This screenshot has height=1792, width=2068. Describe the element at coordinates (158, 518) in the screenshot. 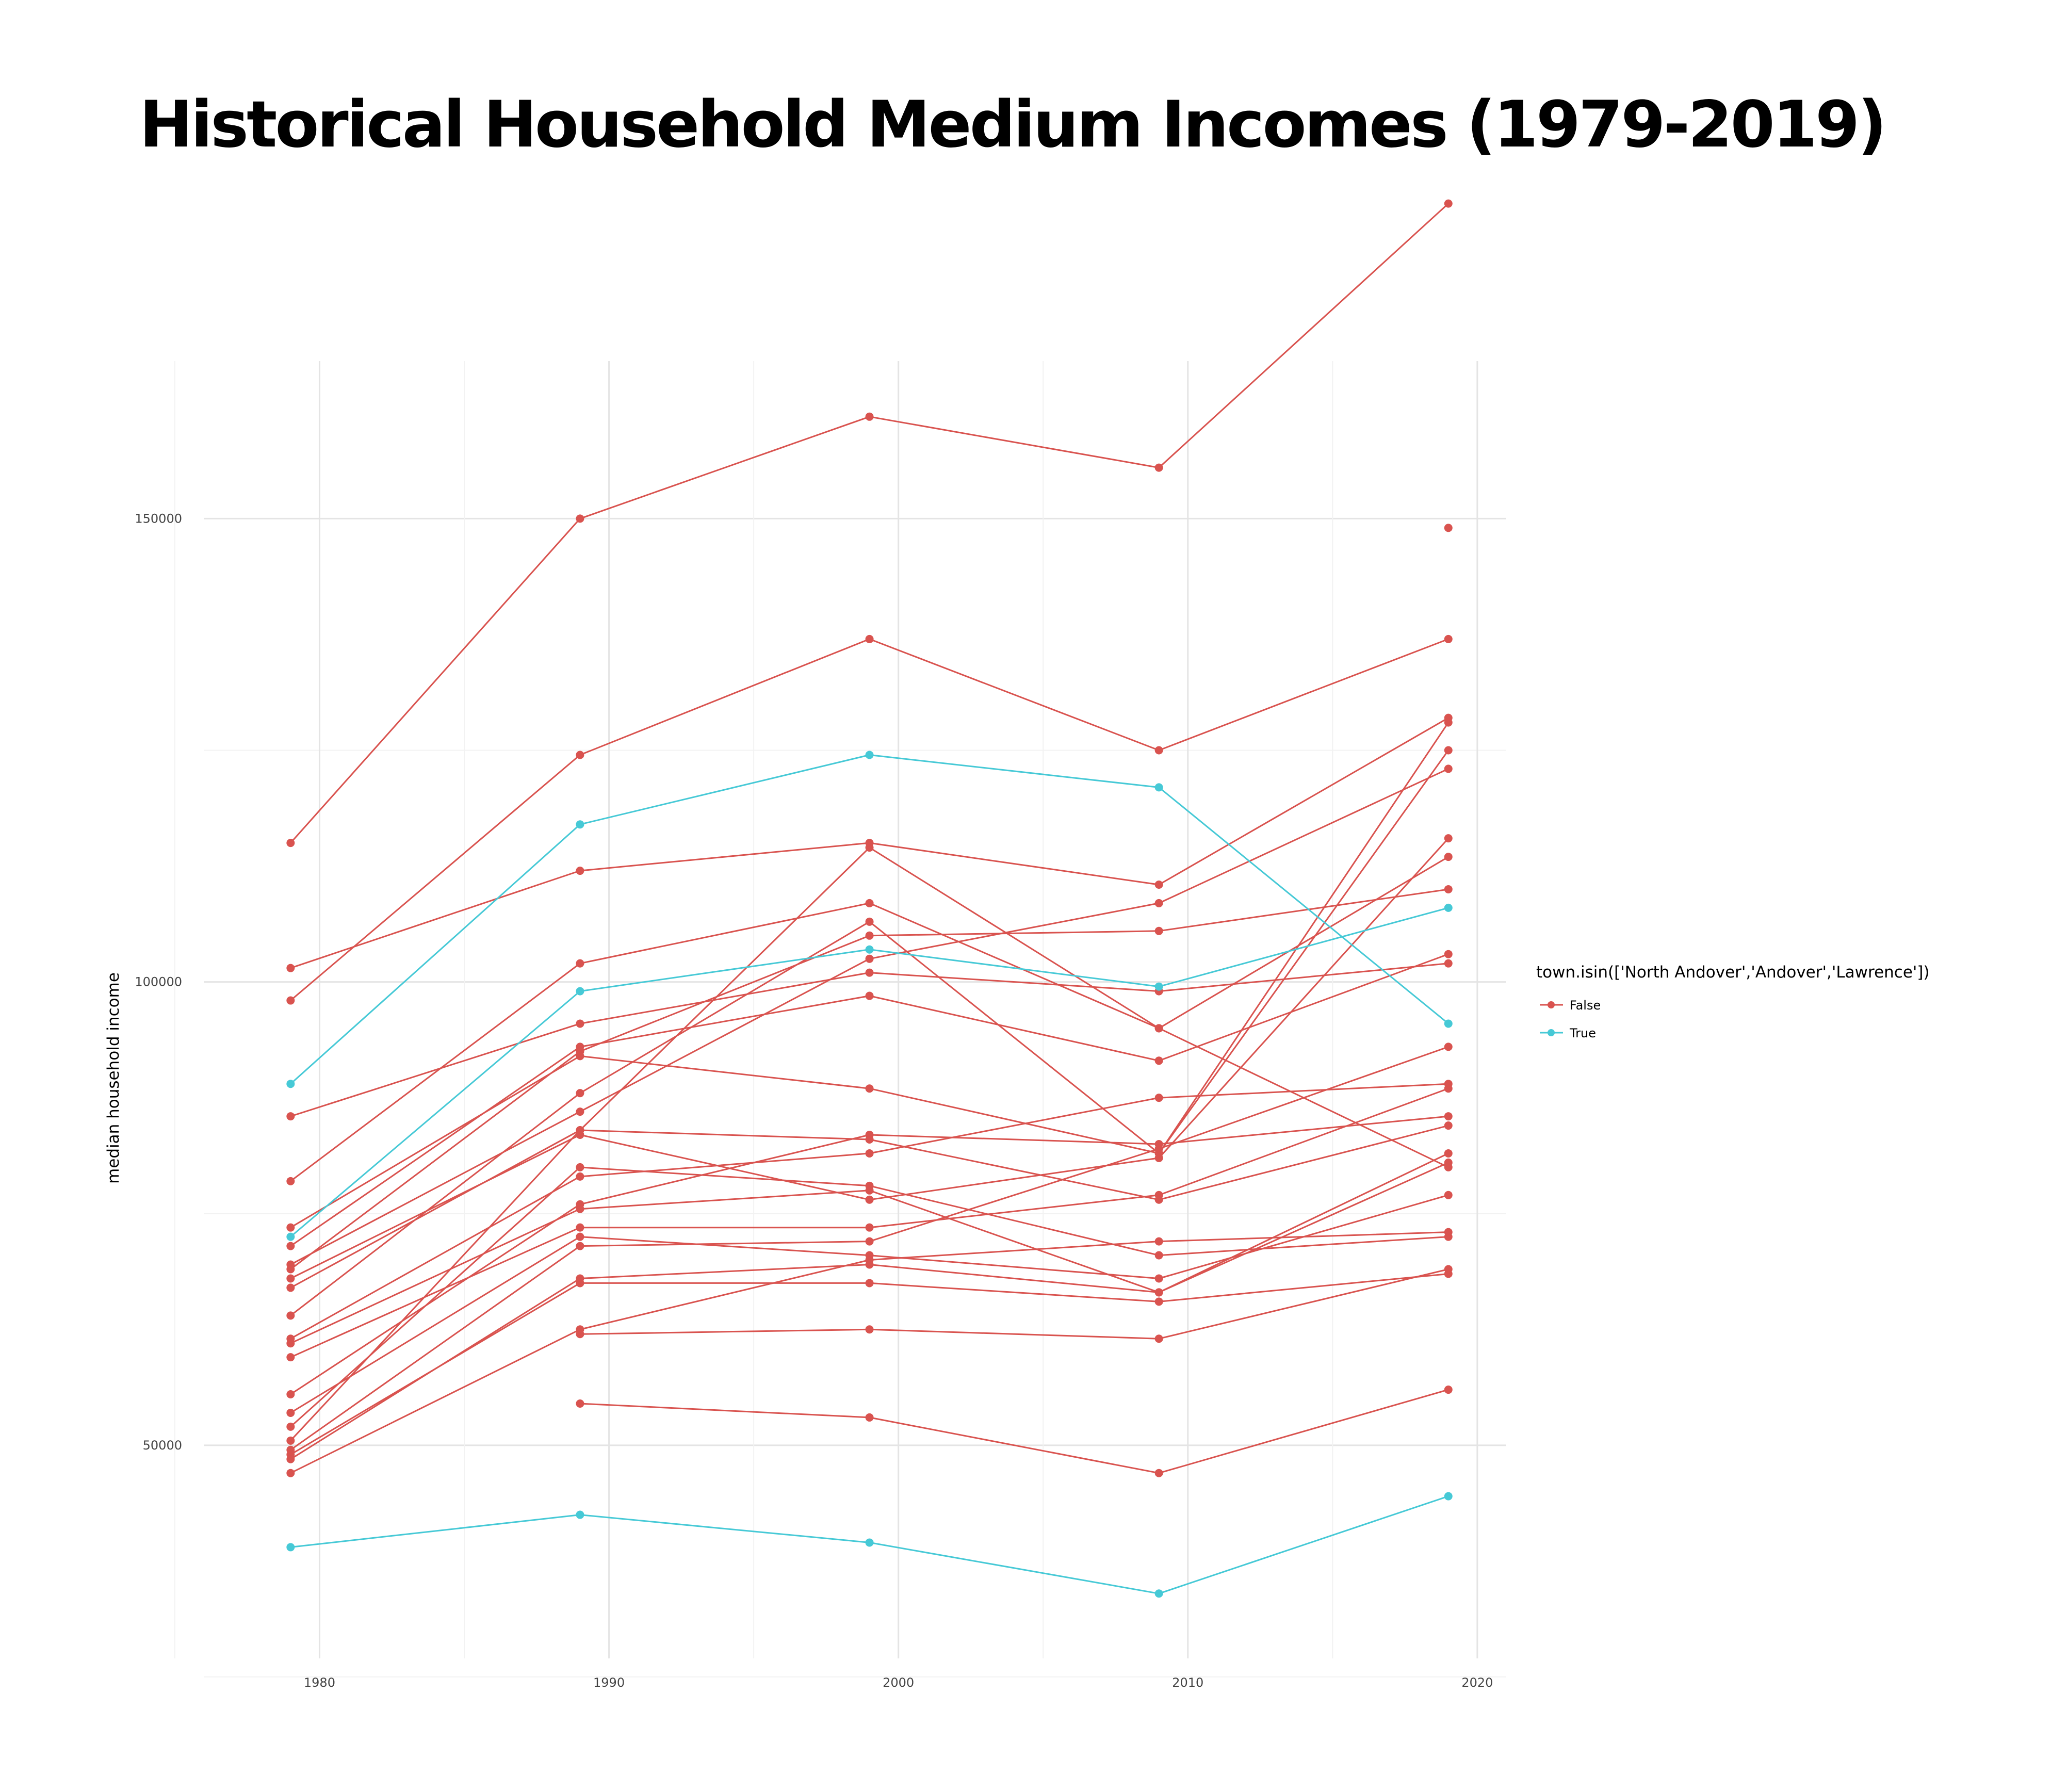

I see `y-tick-label: 150000` at that location.